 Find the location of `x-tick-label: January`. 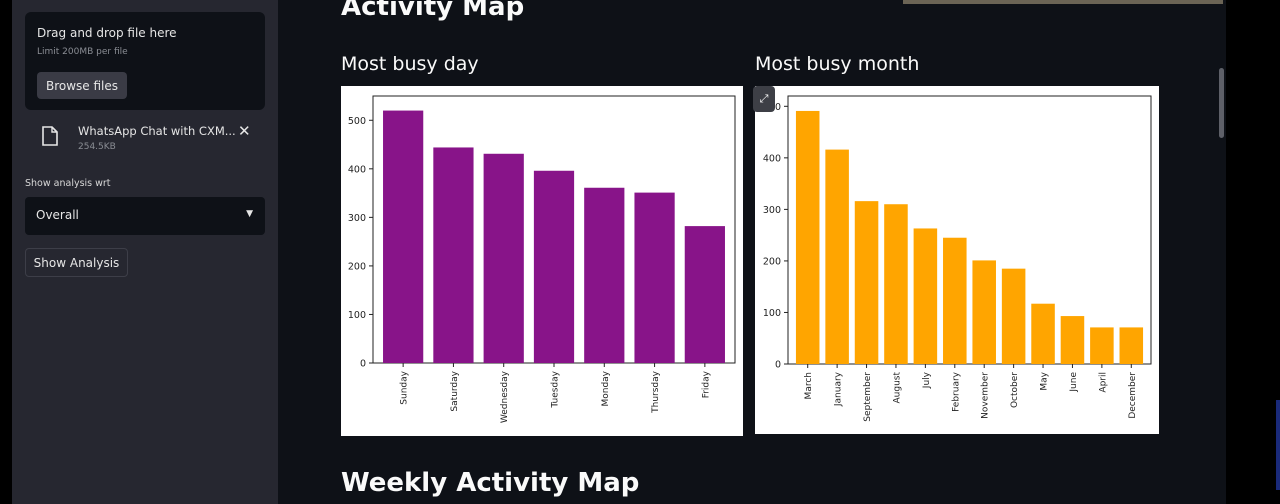

x-tick-label: January is located at coordinates (839, 389).